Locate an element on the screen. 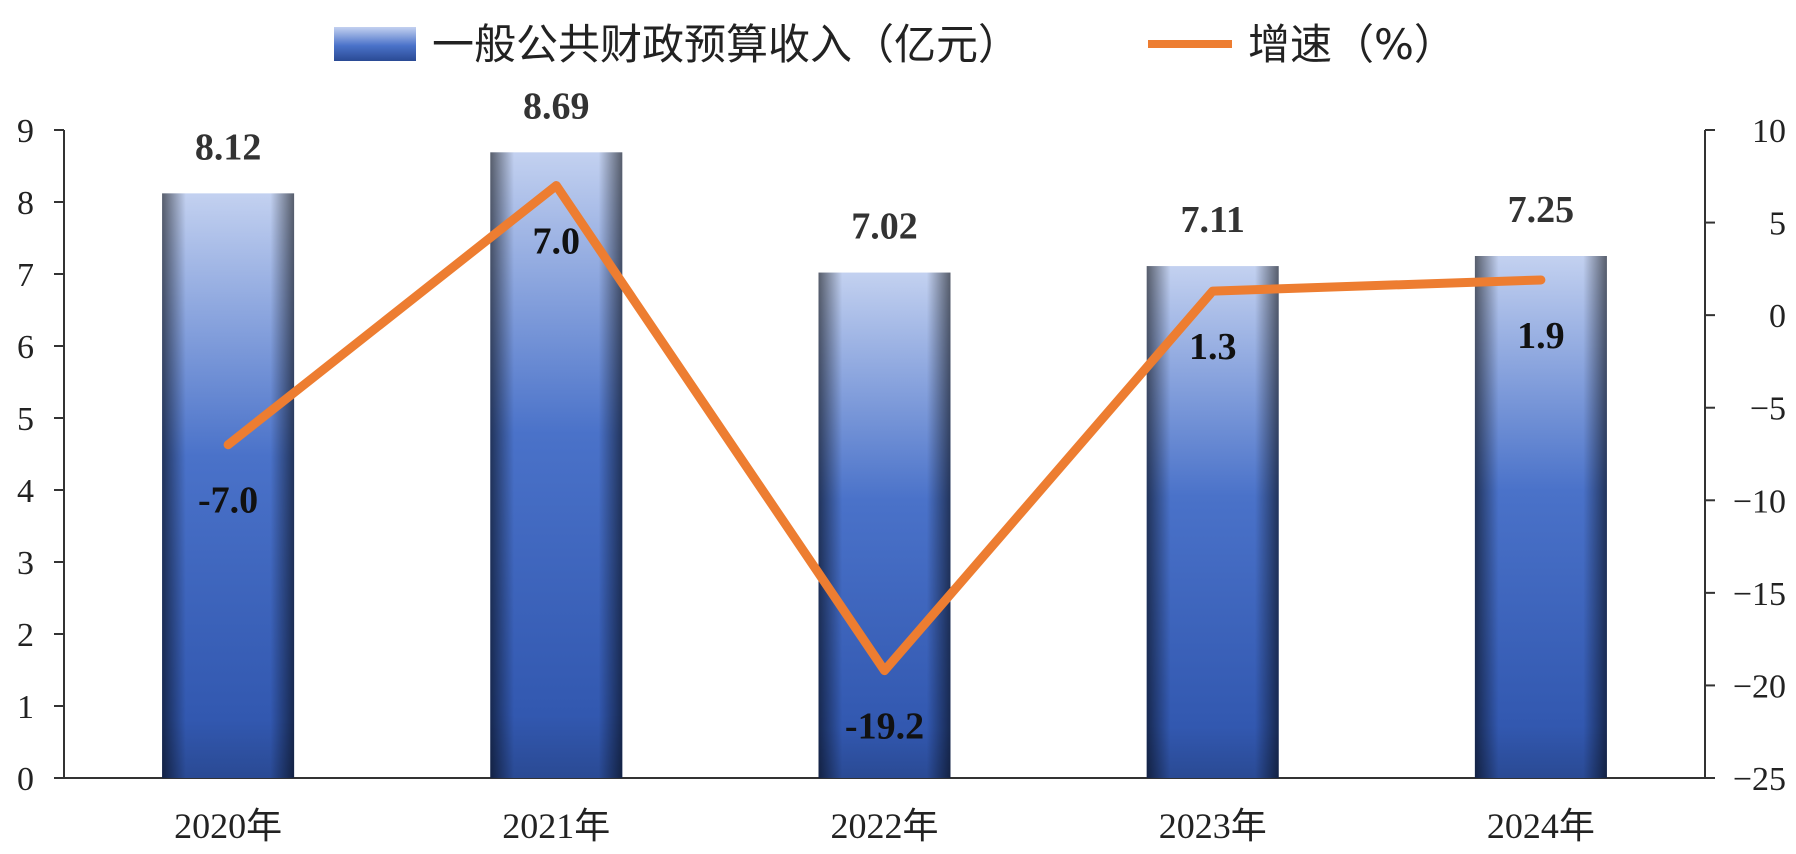 This screenshot has width=1796, height=854. y-right-tick-label: −25 is located at coordinates (1759, 779).